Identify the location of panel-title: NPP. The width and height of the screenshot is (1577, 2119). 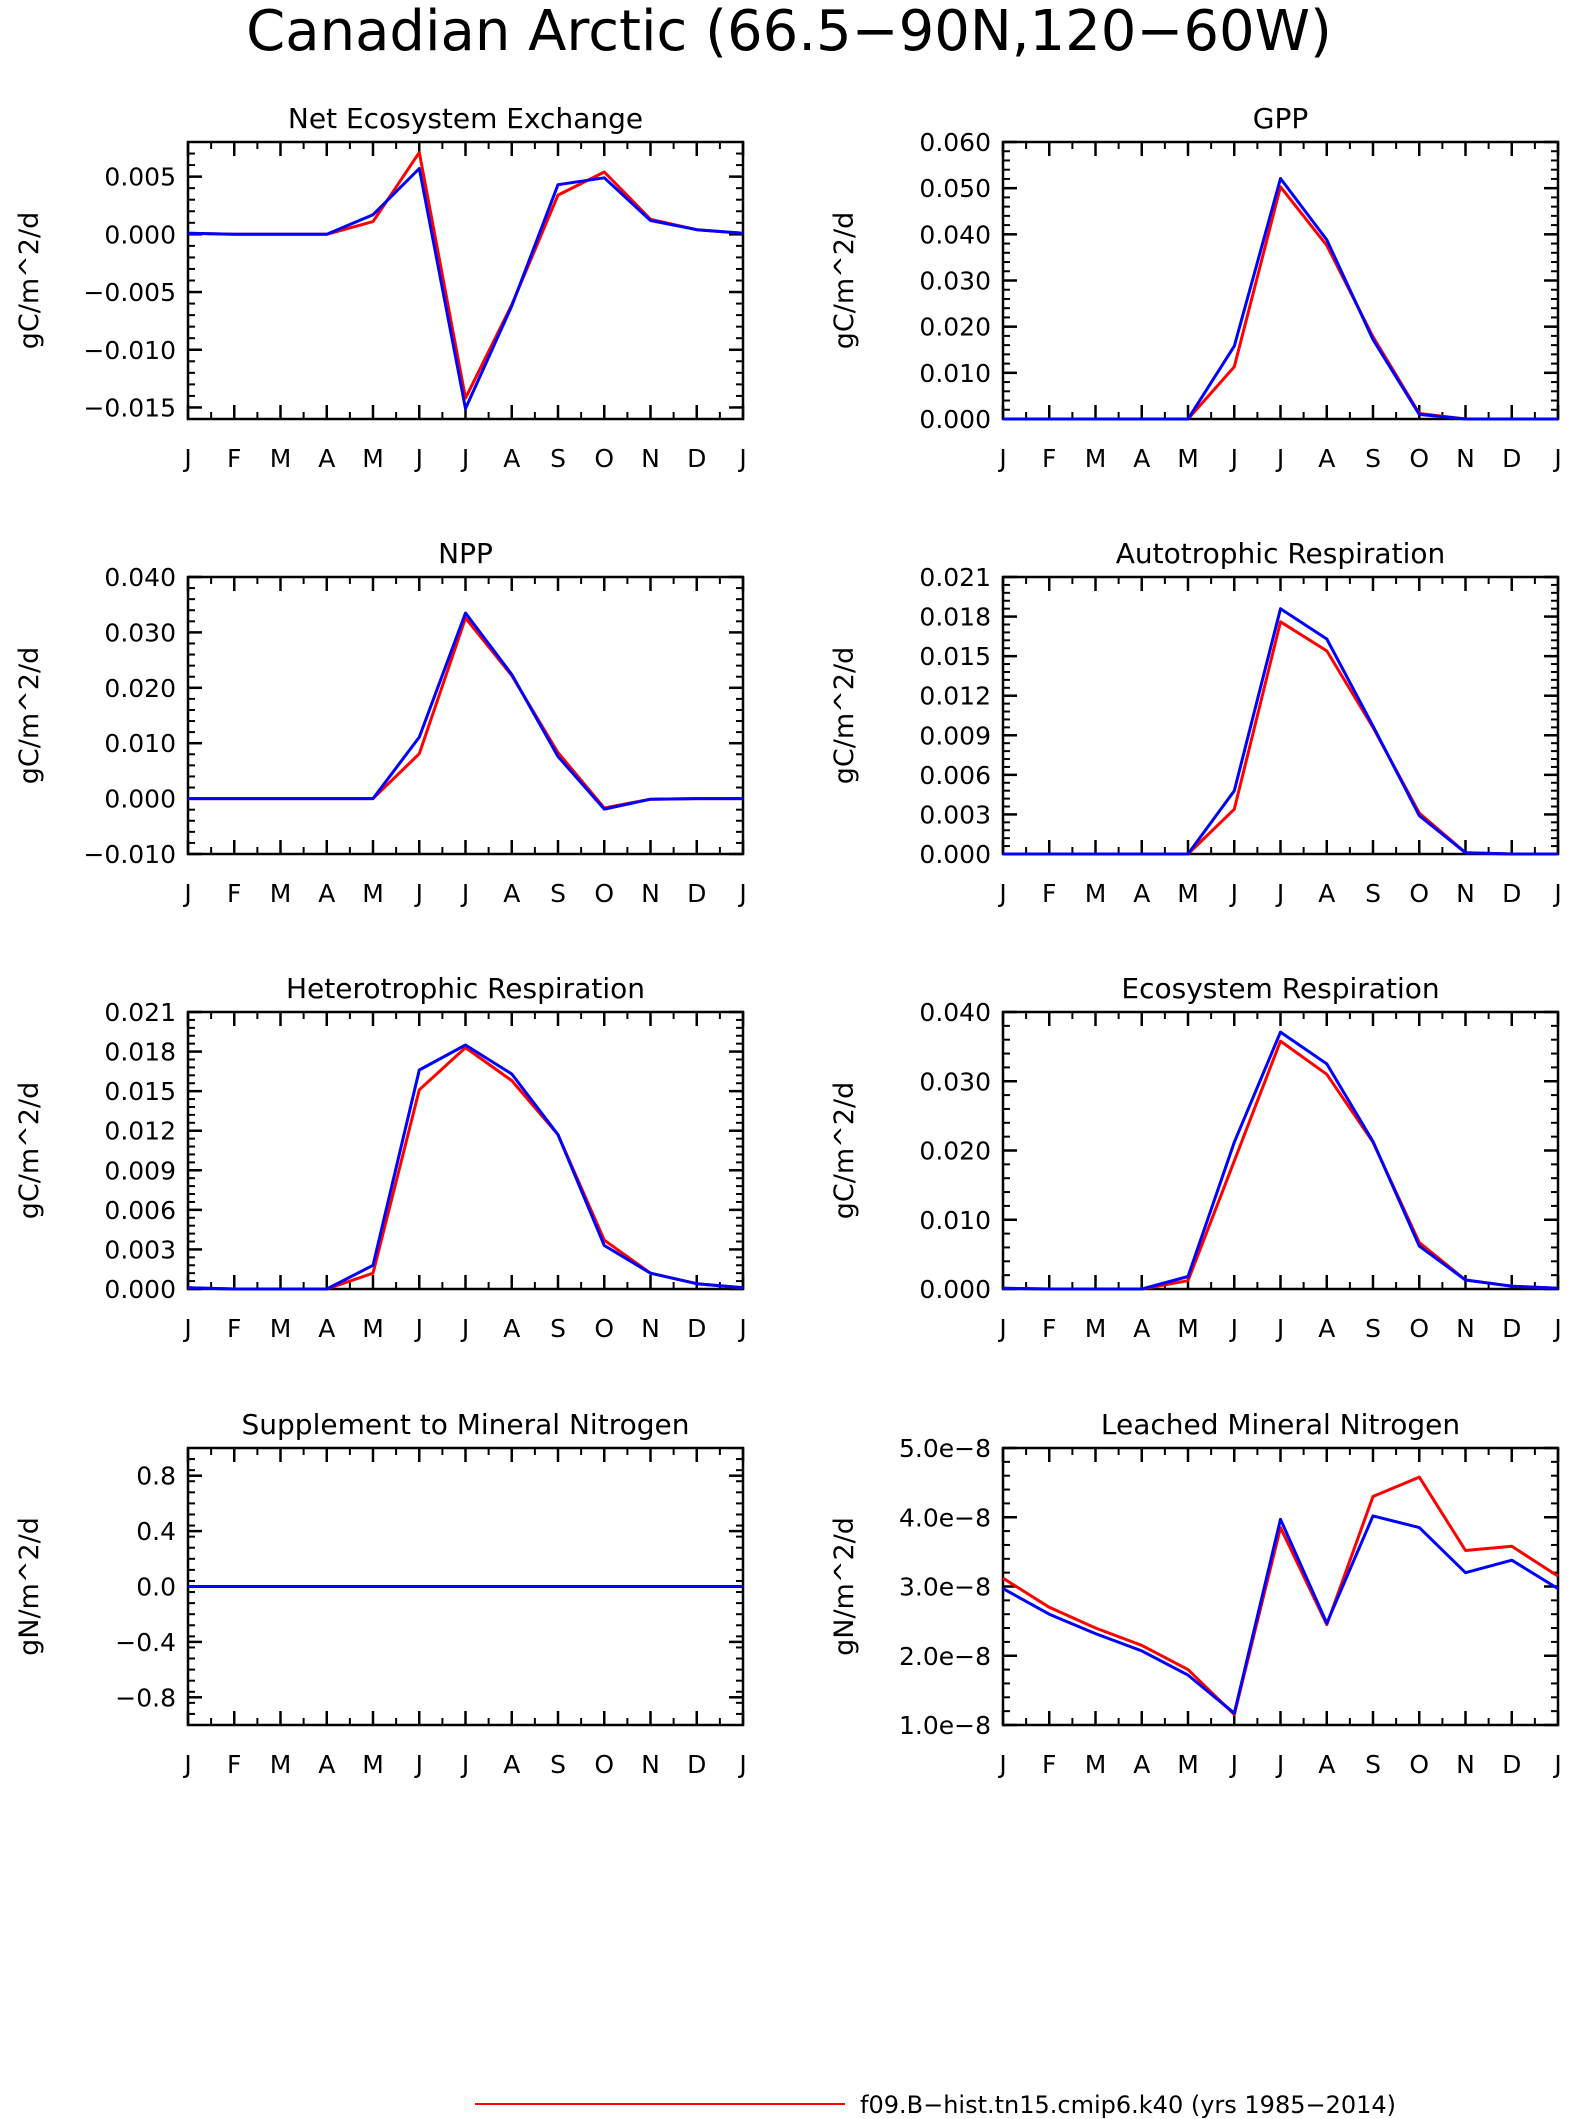
(465, 553).